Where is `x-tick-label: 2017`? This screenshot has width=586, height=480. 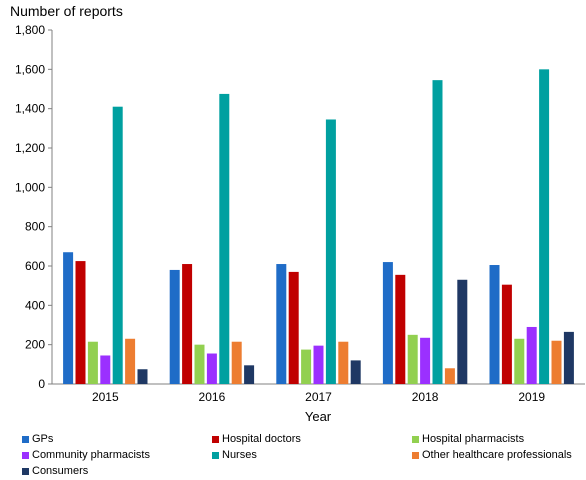
x-tick-label: 2017 is located at coordinates (318, 397).